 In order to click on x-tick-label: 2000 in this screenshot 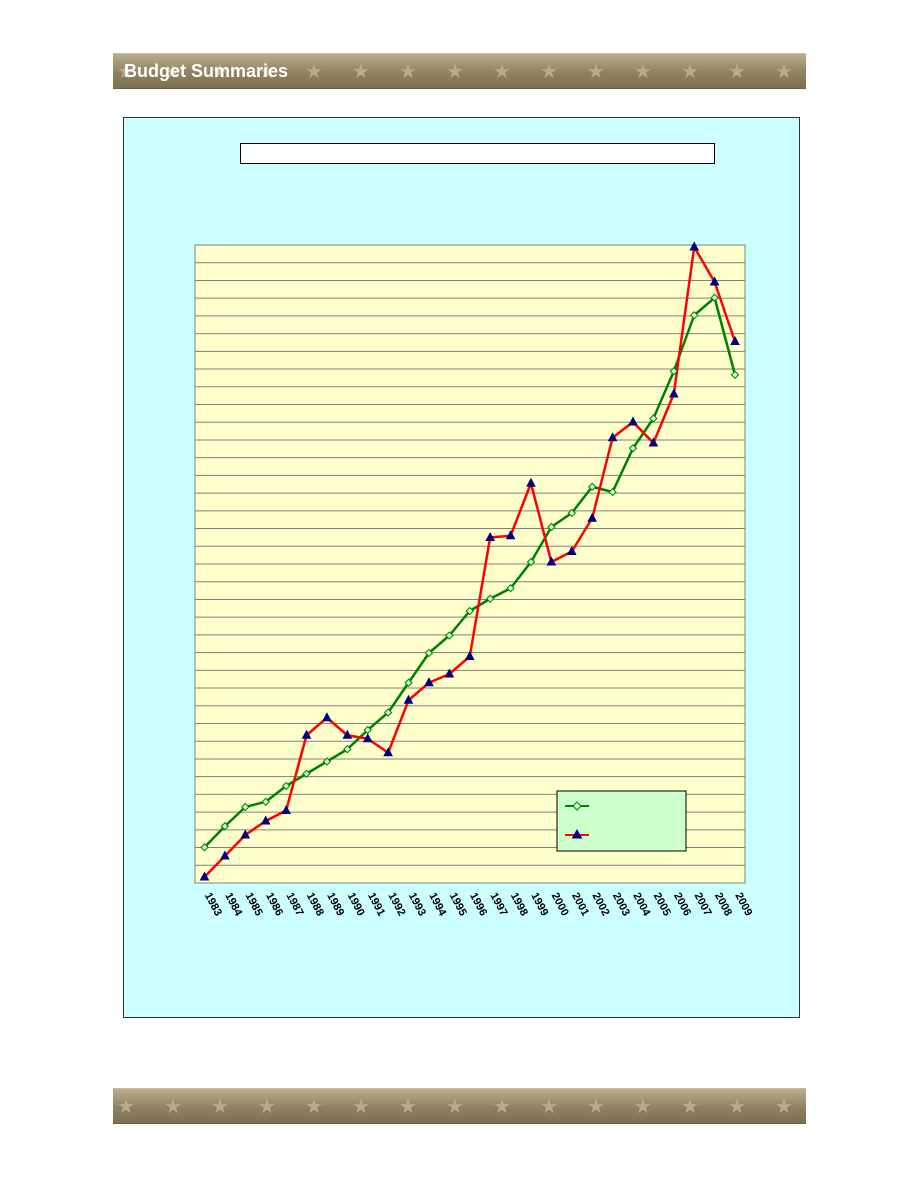, I will do `click(560, 904)`.